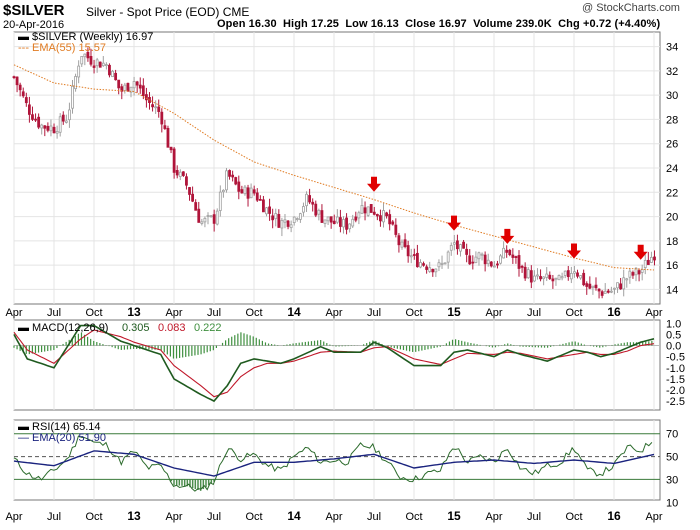  What do you see at coordinates (208, 328) in the screenshot?
I see `macd-legend-3: 0.222` at bounding box center [208, 328].